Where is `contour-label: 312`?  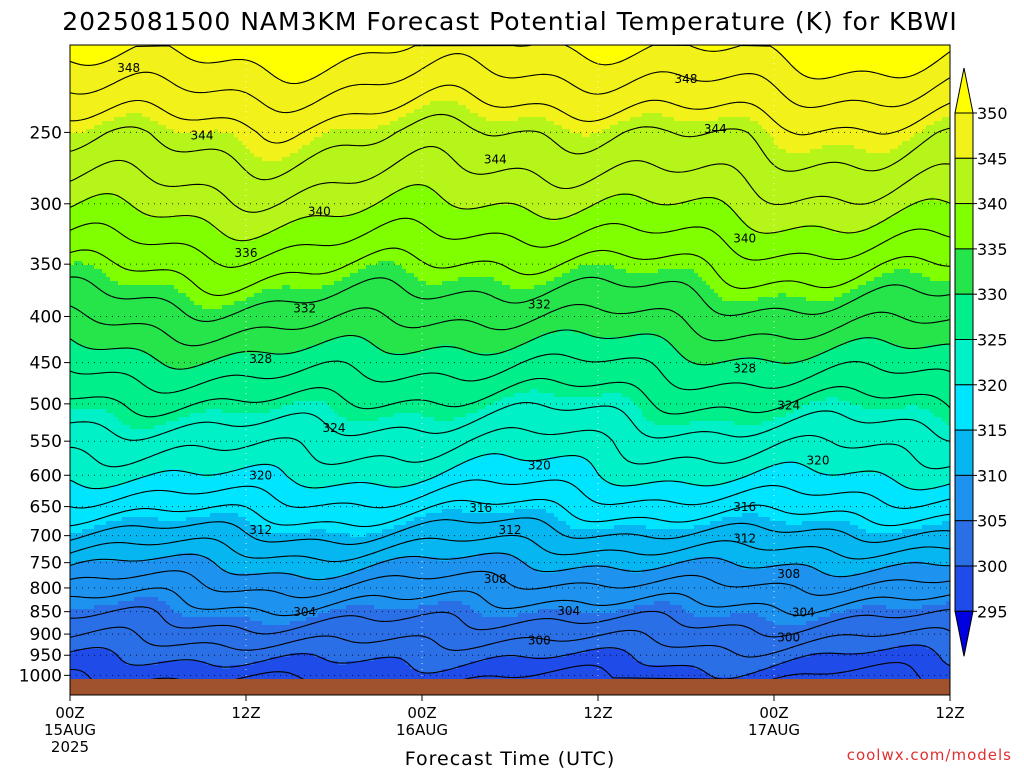 contour-label: 312 is located at coordinates (260, 530).